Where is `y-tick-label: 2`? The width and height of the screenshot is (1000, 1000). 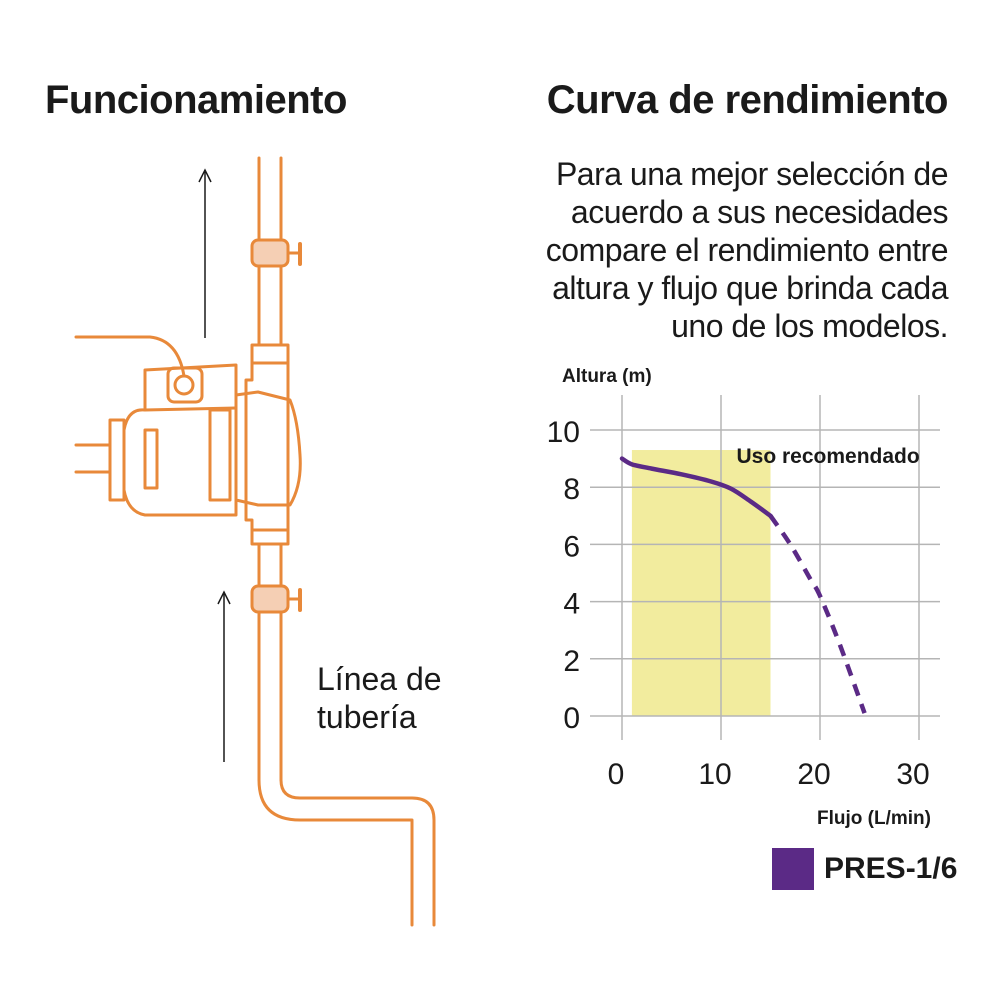
y-tick-label: 2 is located at coordinates (571, 661).